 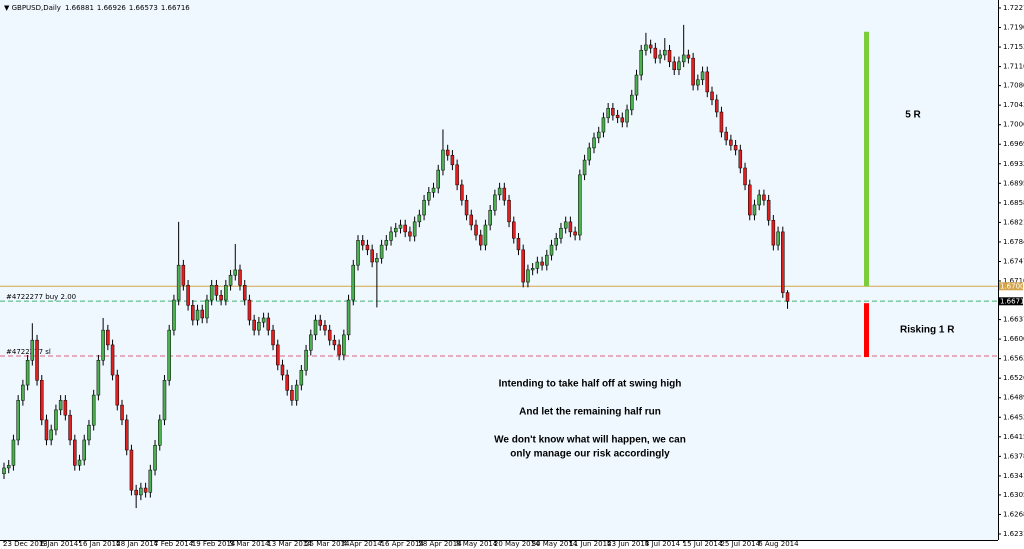 What do you see at coordinates (1013, 105) in the screenshot?
I see `y-tick-label: 1.70430` at bounding box center [1013, 105].